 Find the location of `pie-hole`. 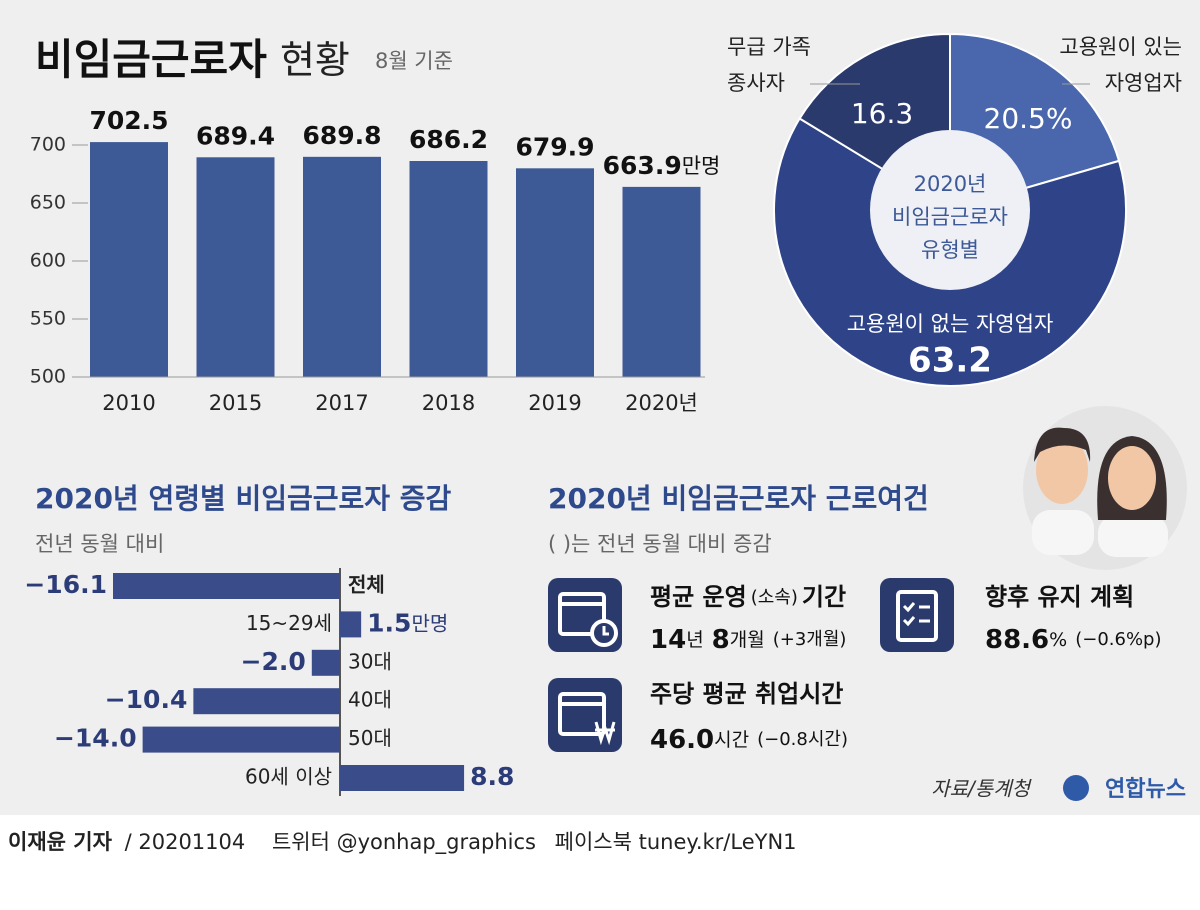

pie-hole is located at coordinates (950, 210).